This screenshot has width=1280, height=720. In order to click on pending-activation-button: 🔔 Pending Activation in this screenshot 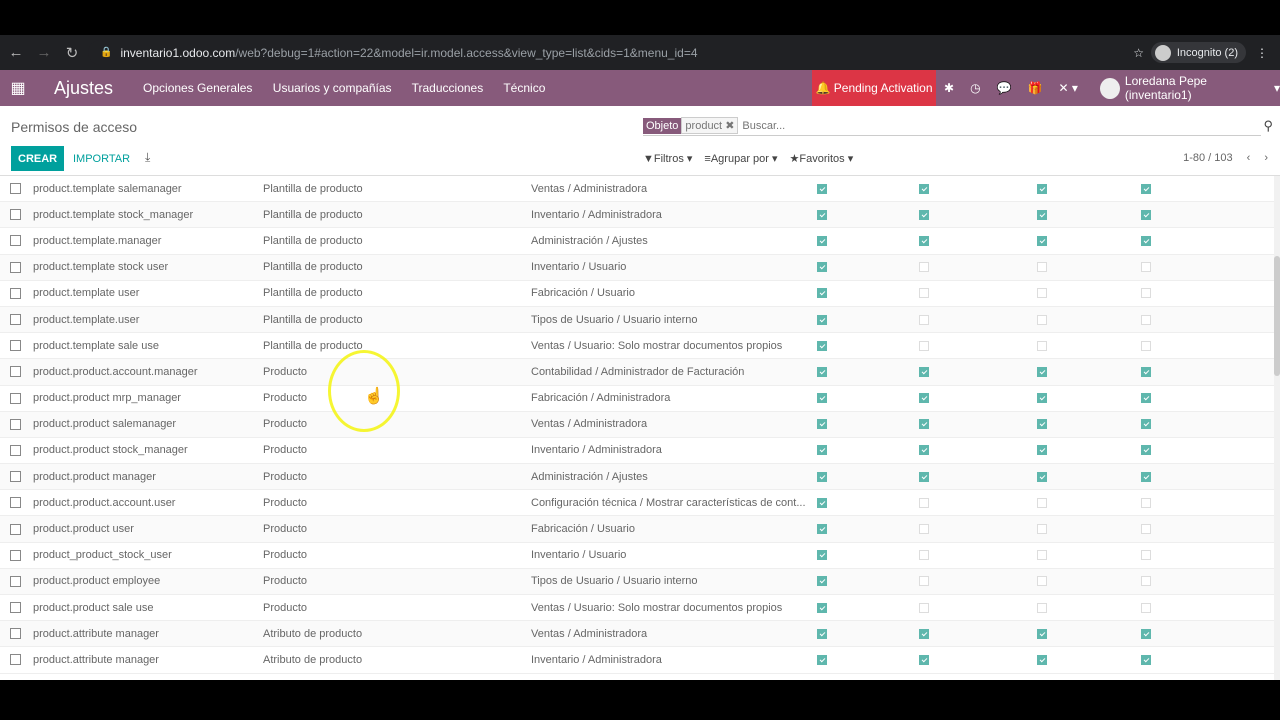, I will do `click(874, 88)`.